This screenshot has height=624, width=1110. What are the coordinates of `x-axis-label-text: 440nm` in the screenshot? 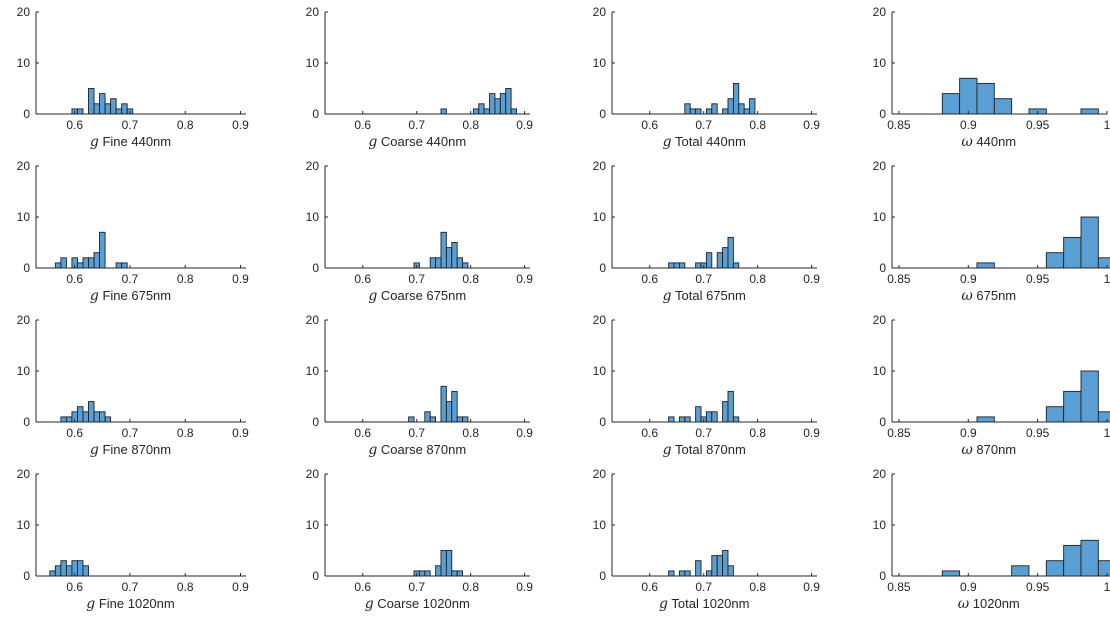 It's located at (994, 141).